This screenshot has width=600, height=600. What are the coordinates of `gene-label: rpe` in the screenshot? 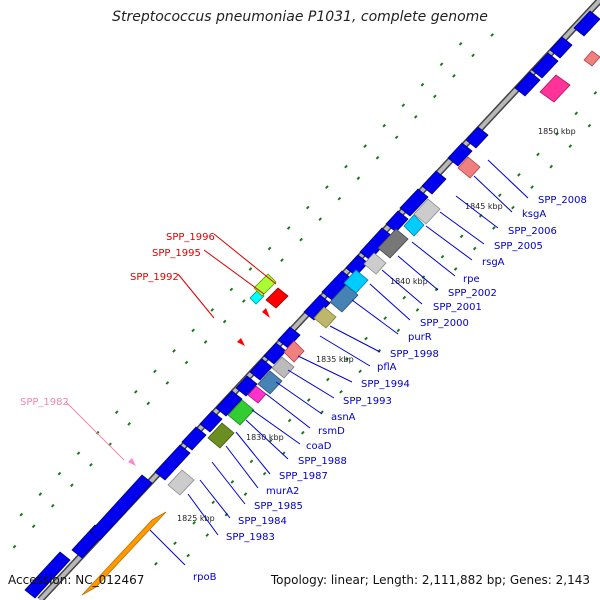 It's located at (471, 279).